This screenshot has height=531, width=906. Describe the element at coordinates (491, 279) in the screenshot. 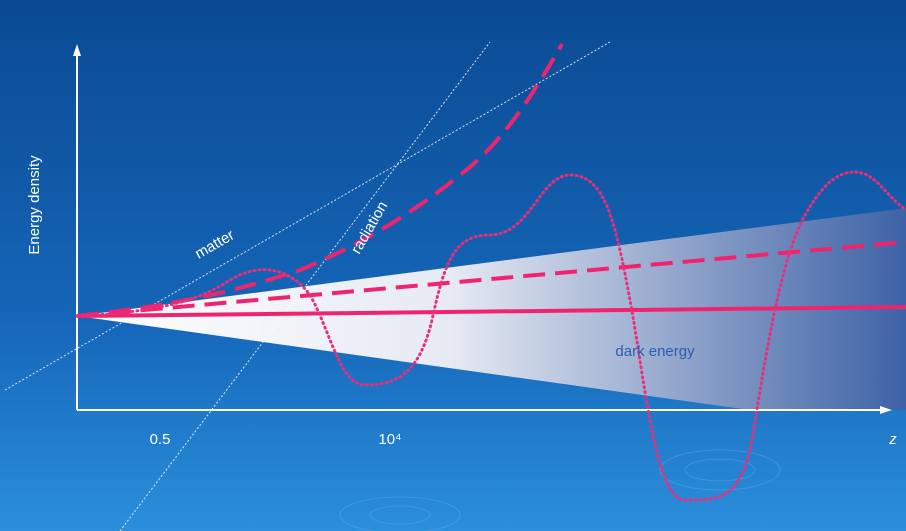

I see `dark-energy-dashed` at that location.